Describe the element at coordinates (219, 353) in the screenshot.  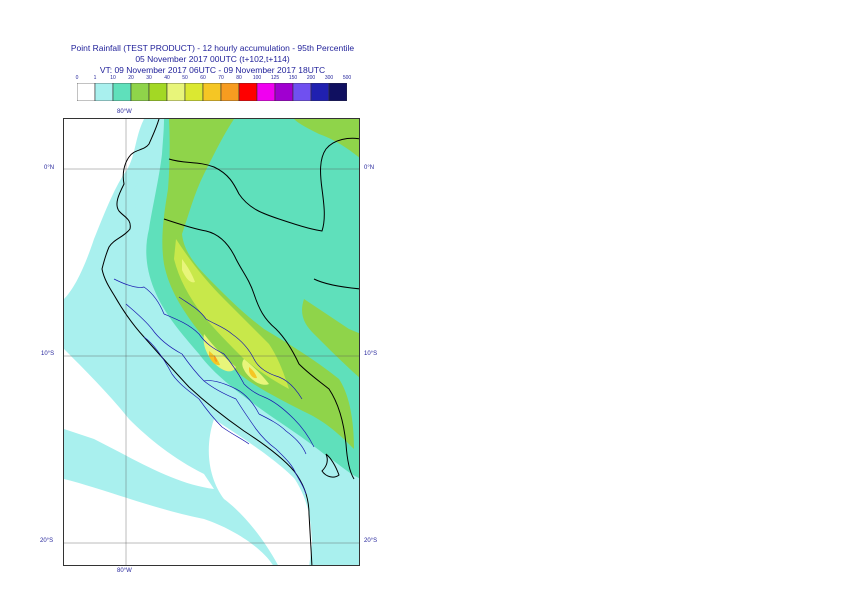
I see `rain-band-50-60-a` at that location.